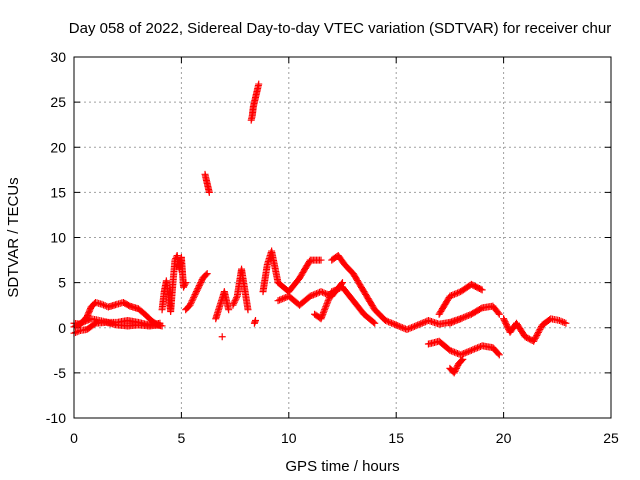 The image size is (640, 480). I want to click on y-tick-label: 15, so click(58, 192).